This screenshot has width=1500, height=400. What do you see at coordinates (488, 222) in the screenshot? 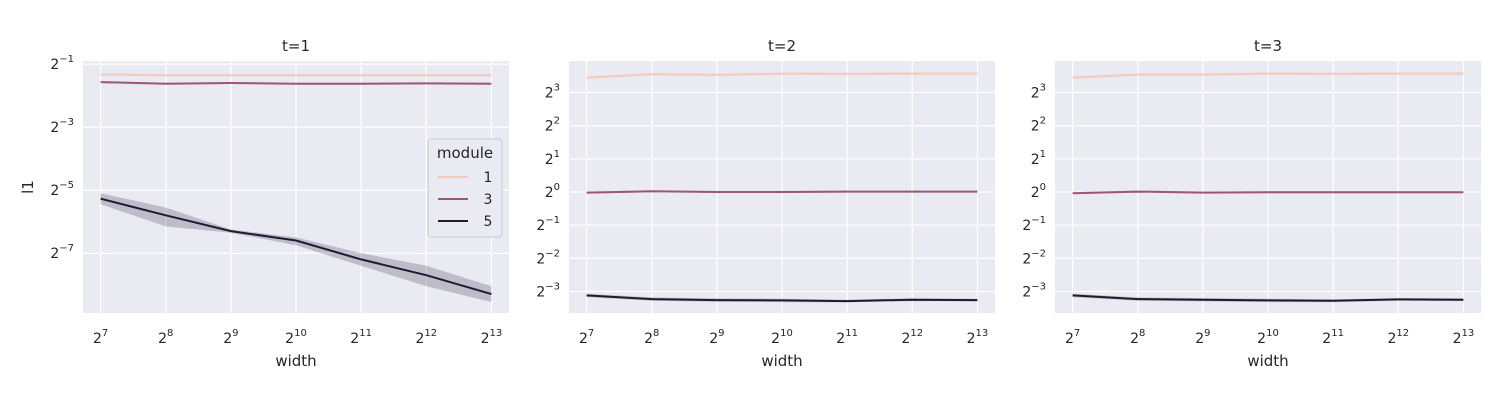
I see `legend-label-module-5: 5` at bounding box center [488, 222].